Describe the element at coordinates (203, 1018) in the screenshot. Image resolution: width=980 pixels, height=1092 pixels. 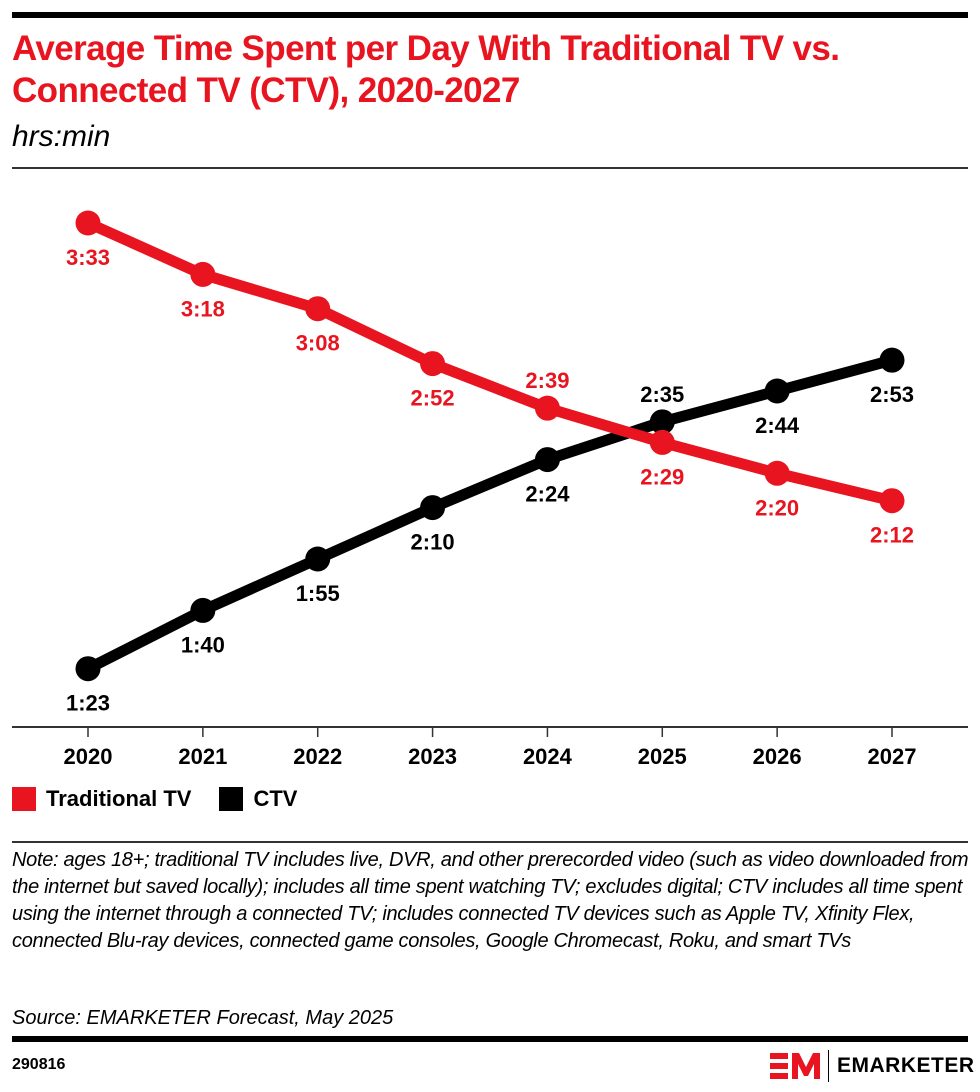
I see `source-text: Source: EMARKETER Forecast, May 2025` at that location.